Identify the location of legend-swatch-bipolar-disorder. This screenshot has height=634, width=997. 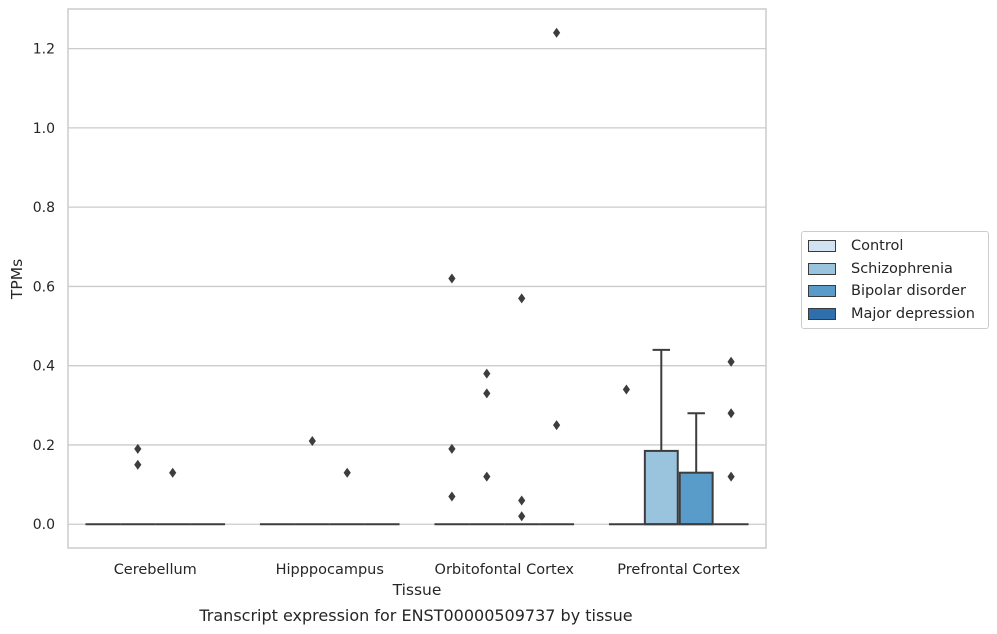
(822, 291).